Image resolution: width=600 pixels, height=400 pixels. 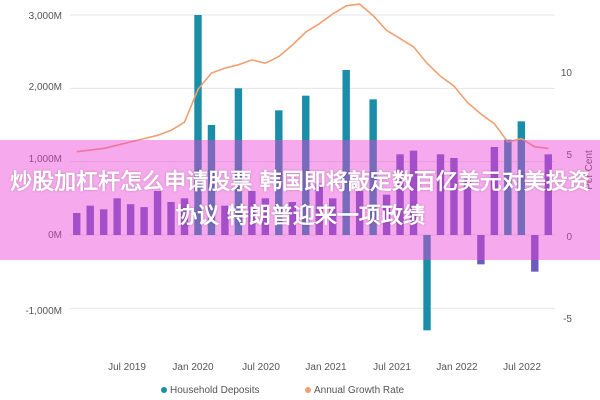 What do you see at coordinates (308, 390) in the screenshot?
I see `legend-marker-annual-growth-rate` at bounding box center [308, 390].